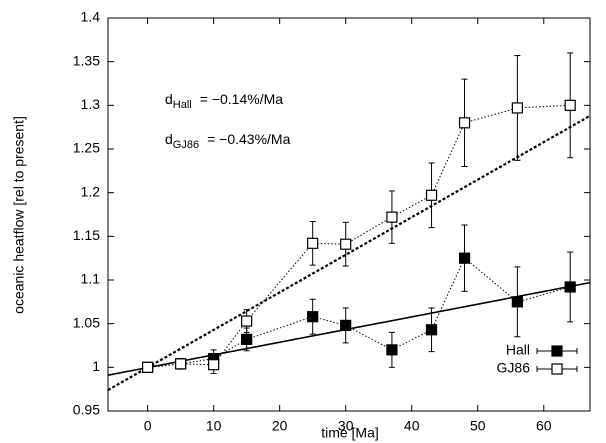 Image resolution: width=606 pixels, height=443 pixels. I want to click on x-tick-label: 40, so click(412, 426).